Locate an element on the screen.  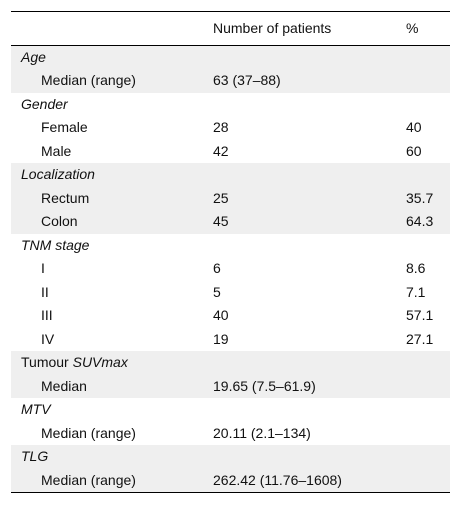
section-row-tumour-suvmax: Tumour SUVmax is located at coordinates (230, 363).